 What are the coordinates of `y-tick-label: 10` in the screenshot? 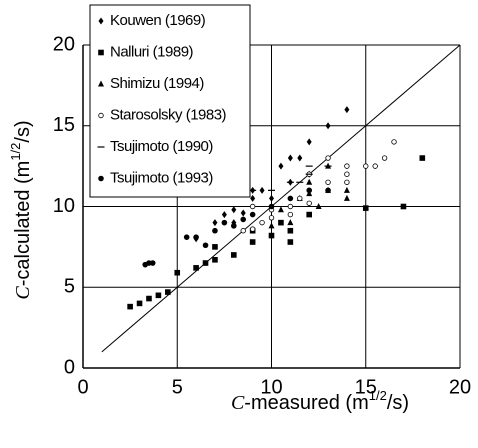 It's located at (64, 206).